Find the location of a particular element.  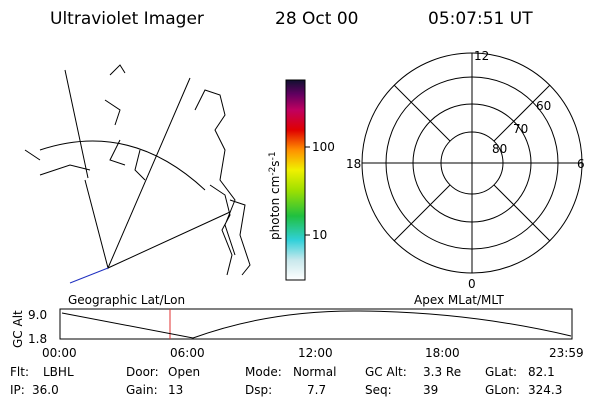

unit-part: photon cm is located at coordinates (275, 208).